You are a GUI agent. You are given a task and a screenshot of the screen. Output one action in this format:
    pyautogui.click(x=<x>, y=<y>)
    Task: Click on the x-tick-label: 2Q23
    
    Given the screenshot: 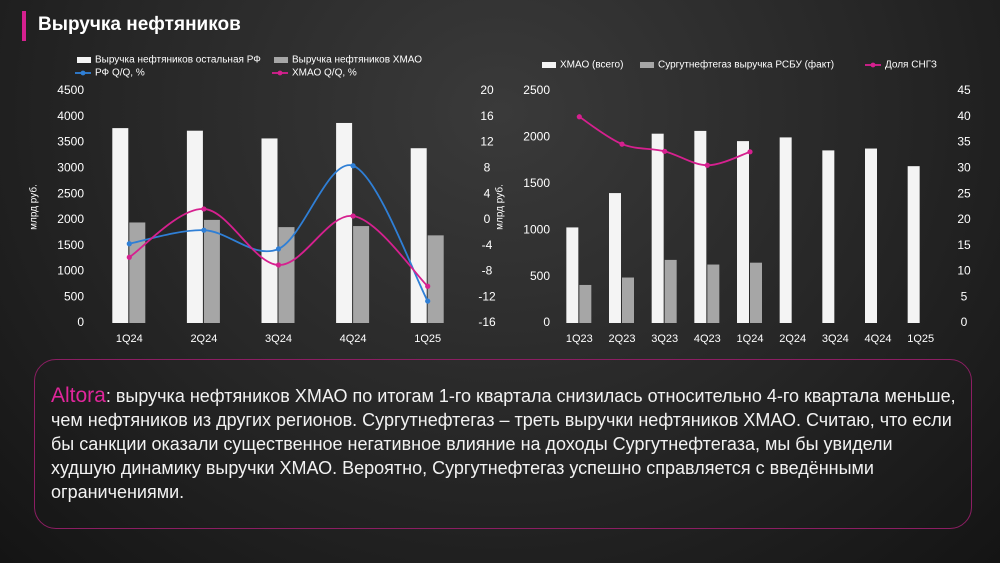 What is the action you would take?
    pyautogui.click(x=622, y=339)
    